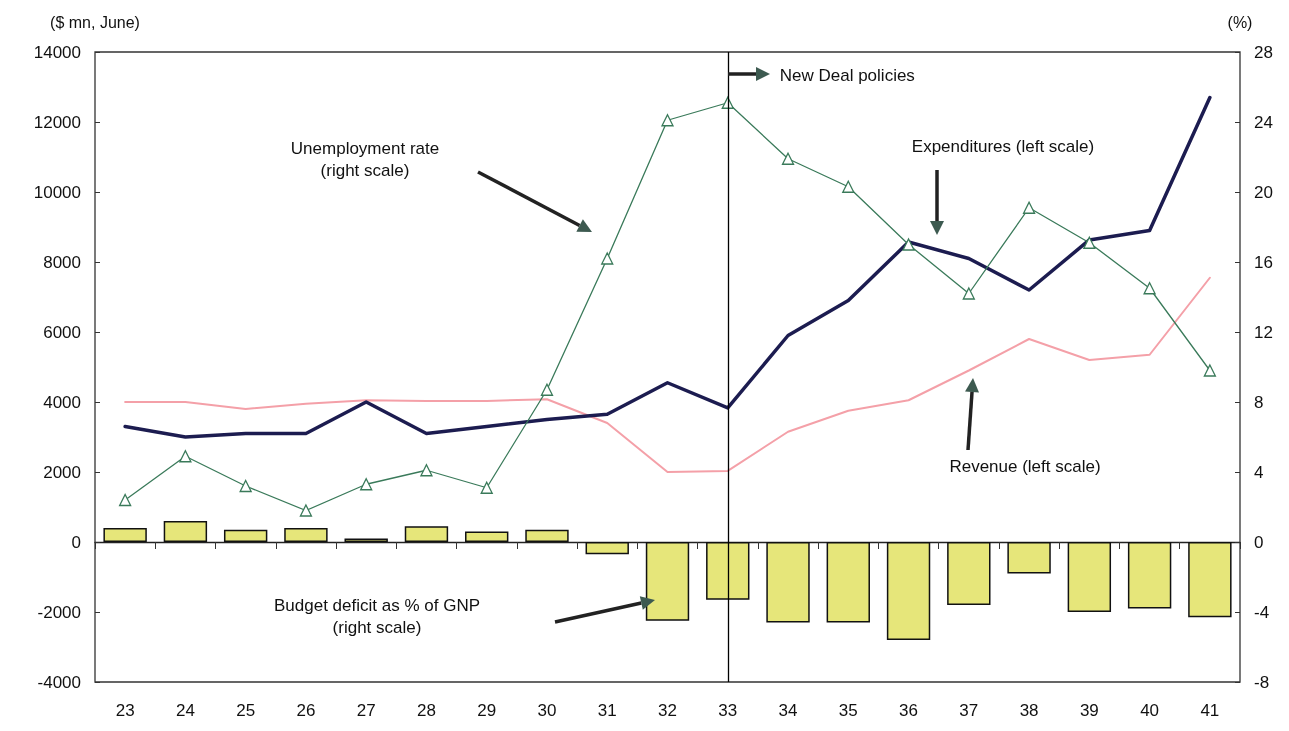  I want to click on x-tick-label: 29, so click(487, 710).